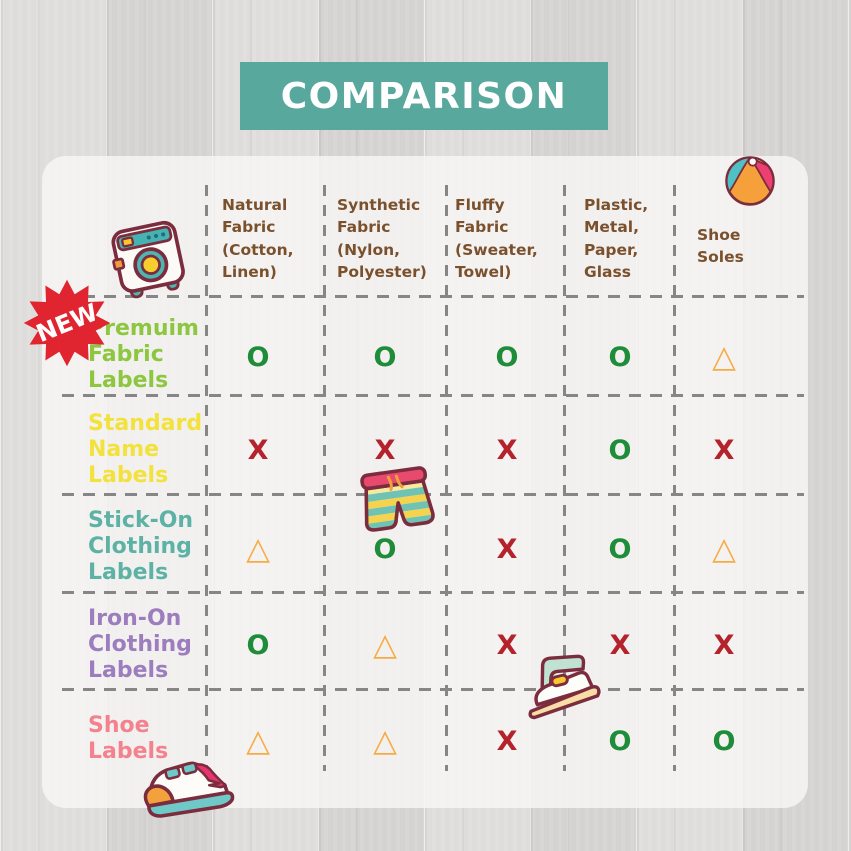  I want to click on new-badge: NEW, so click(67, 323).